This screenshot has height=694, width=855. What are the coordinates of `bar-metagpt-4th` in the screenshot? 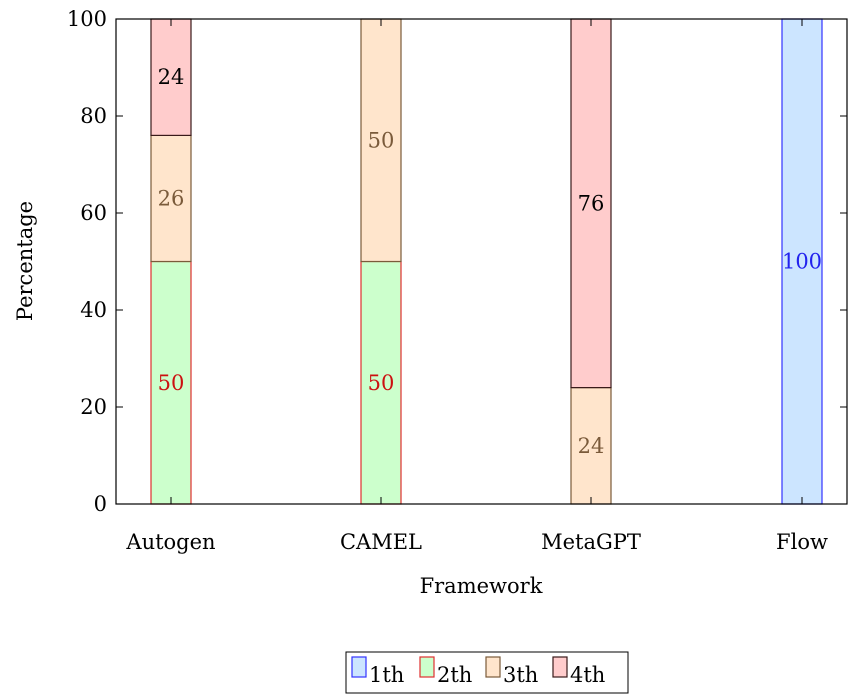 It's located at (591, 203).